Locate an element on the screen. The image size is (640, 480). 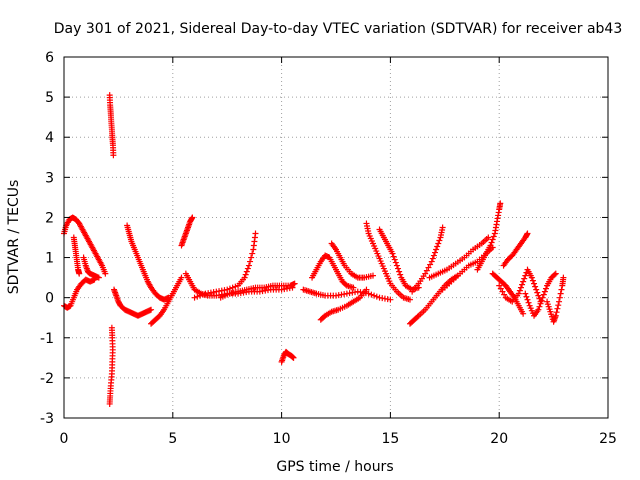
y-tick-label: 2 is located at coordinates (49, 218).